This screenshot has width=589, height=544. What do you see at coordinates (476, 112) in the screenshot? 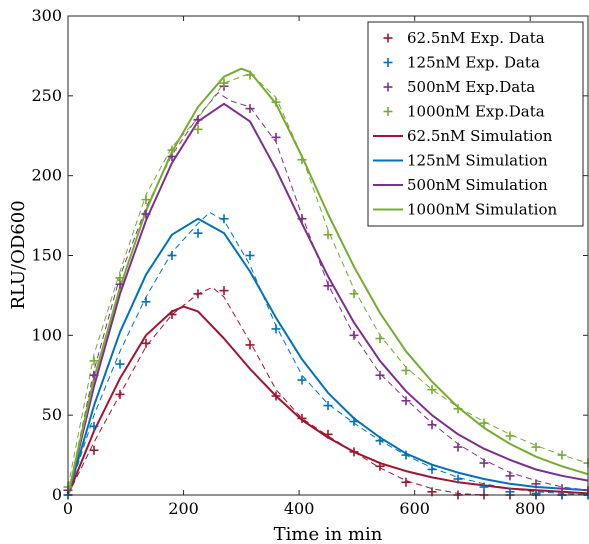
I see `legend-label: 1000nM Exp.Data` at bounding box center [476, 112].